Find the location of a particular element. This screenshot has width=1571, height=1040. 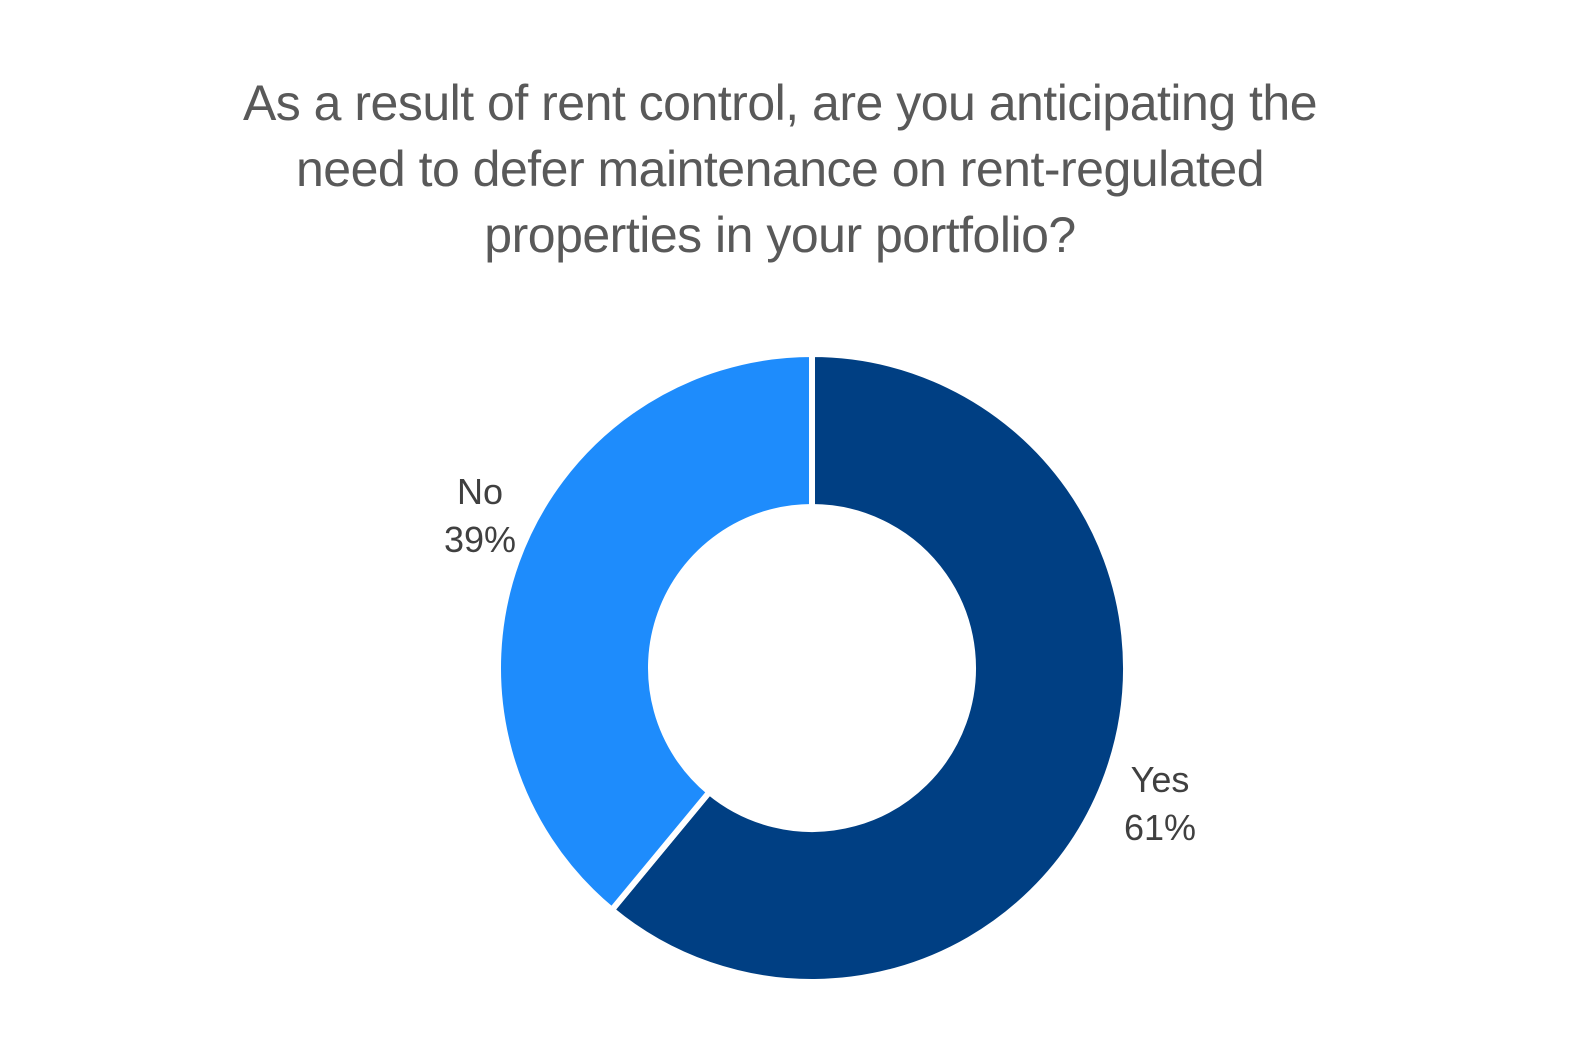

slice-value-no: 39% is located at coordinates (480, 539).